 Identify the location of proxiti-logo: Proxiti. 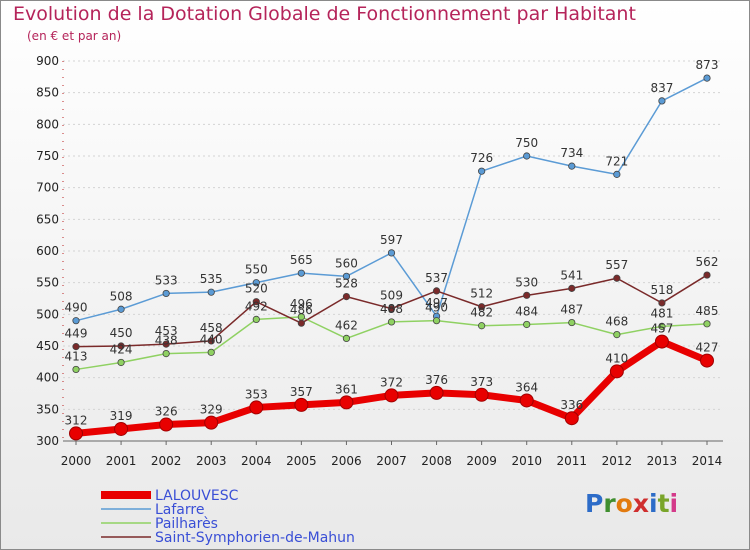
(631, 503).